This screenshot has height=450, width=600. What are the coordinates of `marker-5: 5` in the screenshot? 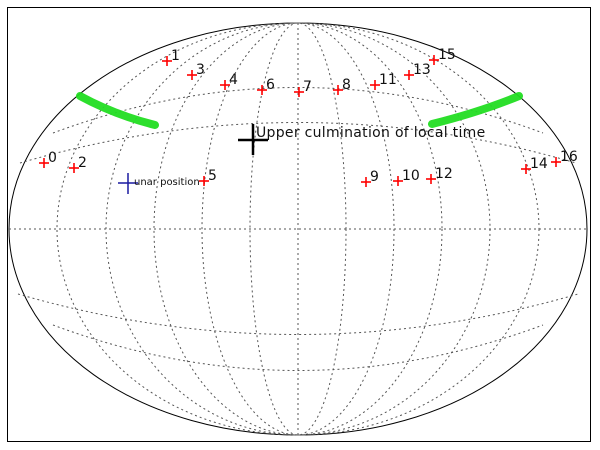 It's located at (208, 177).